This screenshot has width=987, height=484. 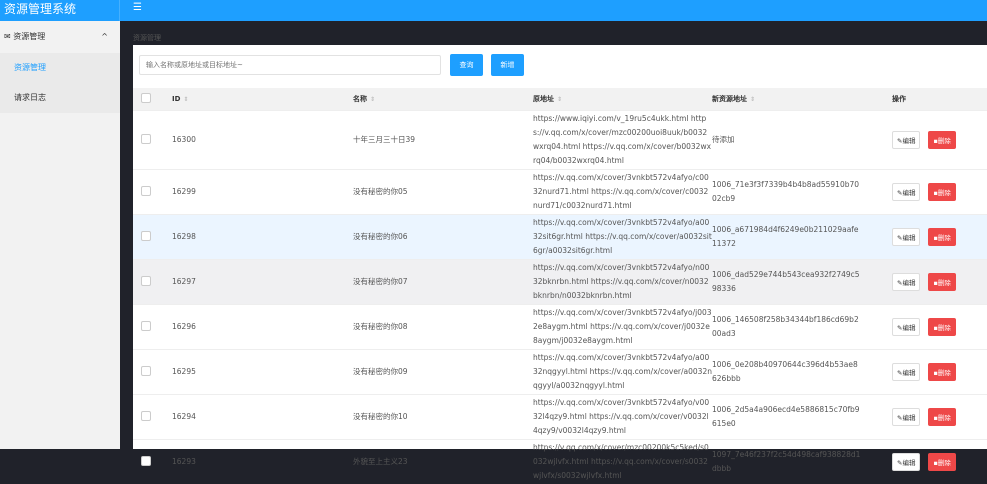 What do you see at coordinates (137, 7) in the screenshot?
I see `hamburger-icon: ☰` at bounding box center [137, 7].